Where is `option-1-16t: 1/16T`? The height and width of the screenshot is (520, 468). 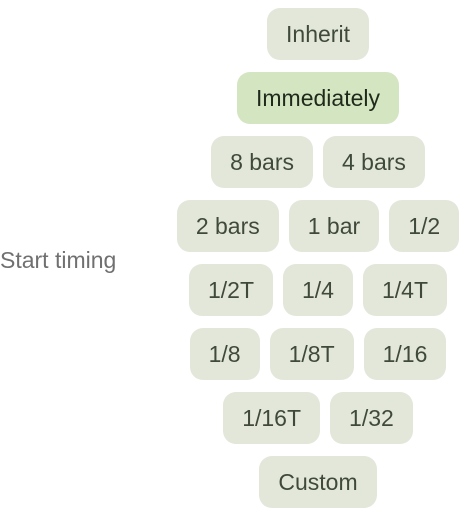
option-1-16t: 1/16T is located at coordinates (272, 418).